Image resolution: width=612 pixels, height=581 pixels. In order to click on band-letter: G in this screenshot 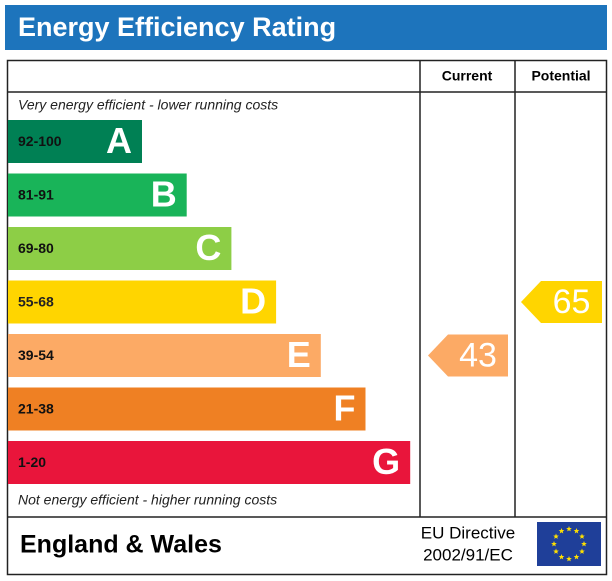, I will do `click(386, 461)`.